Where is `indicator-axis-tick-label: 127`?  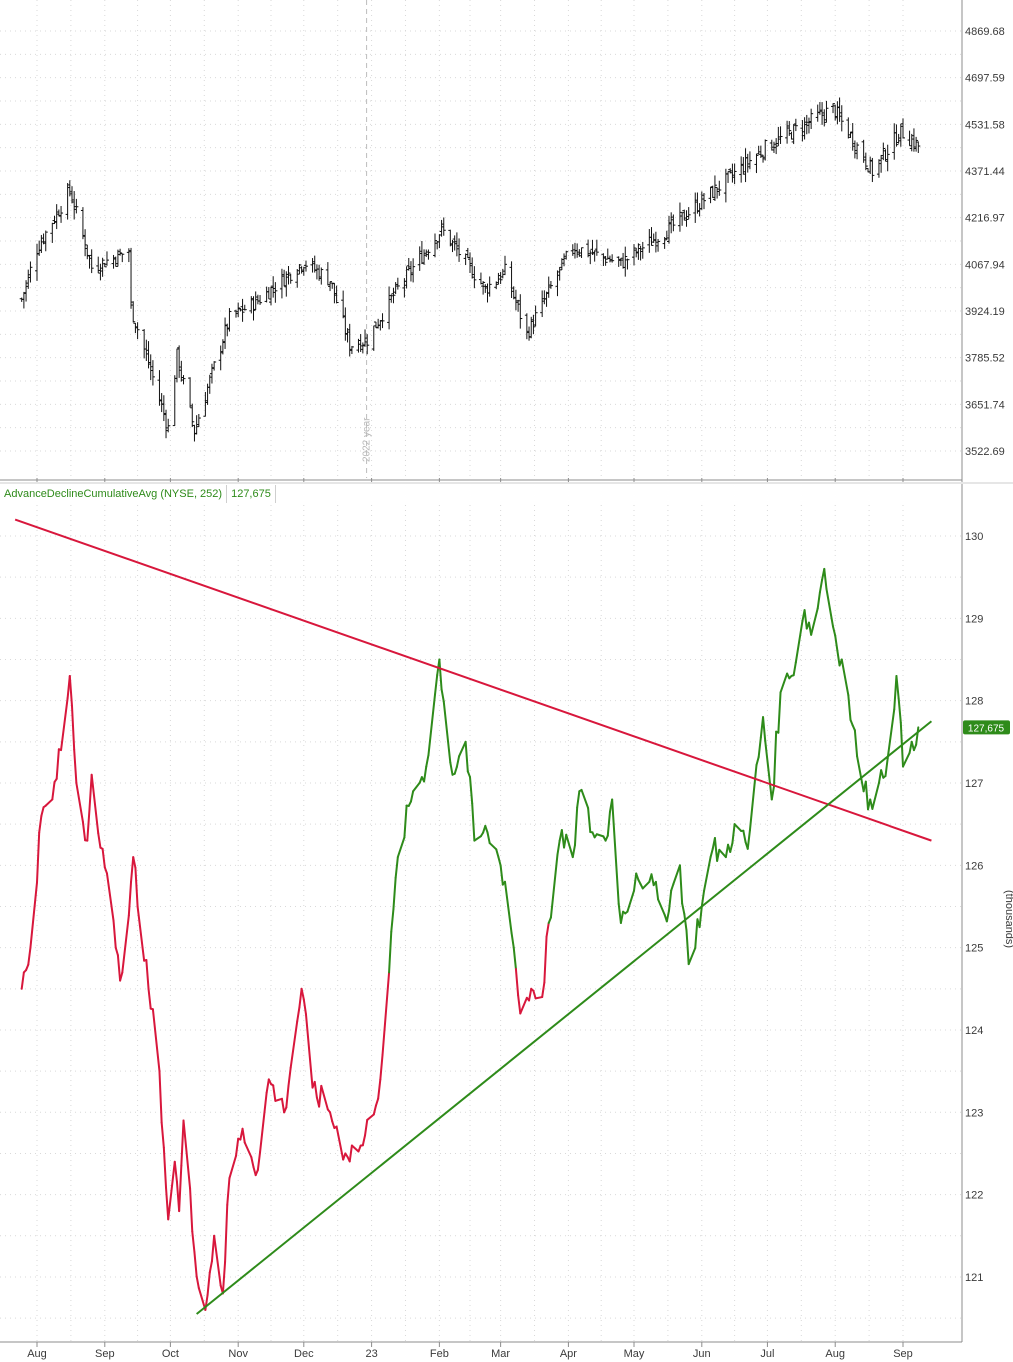
indicator-axis-tick-label: 127 is located at coordinates (974, 784).